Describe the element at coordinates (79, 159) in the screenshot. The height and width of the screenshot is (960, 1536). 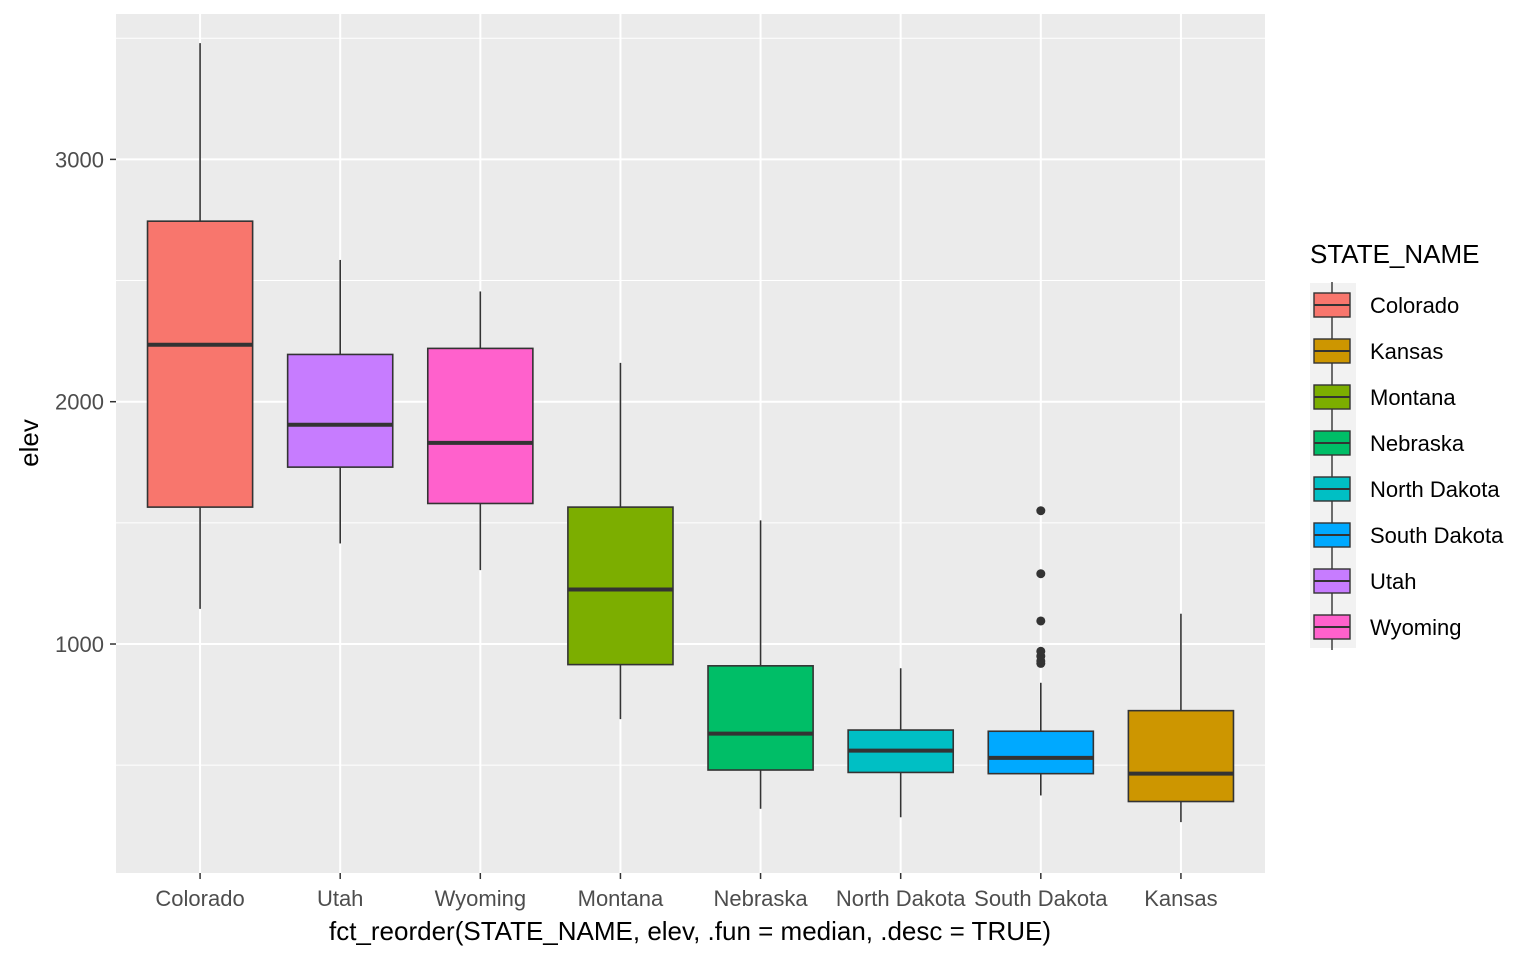
I see `y-tick-label: 3000` at that location.